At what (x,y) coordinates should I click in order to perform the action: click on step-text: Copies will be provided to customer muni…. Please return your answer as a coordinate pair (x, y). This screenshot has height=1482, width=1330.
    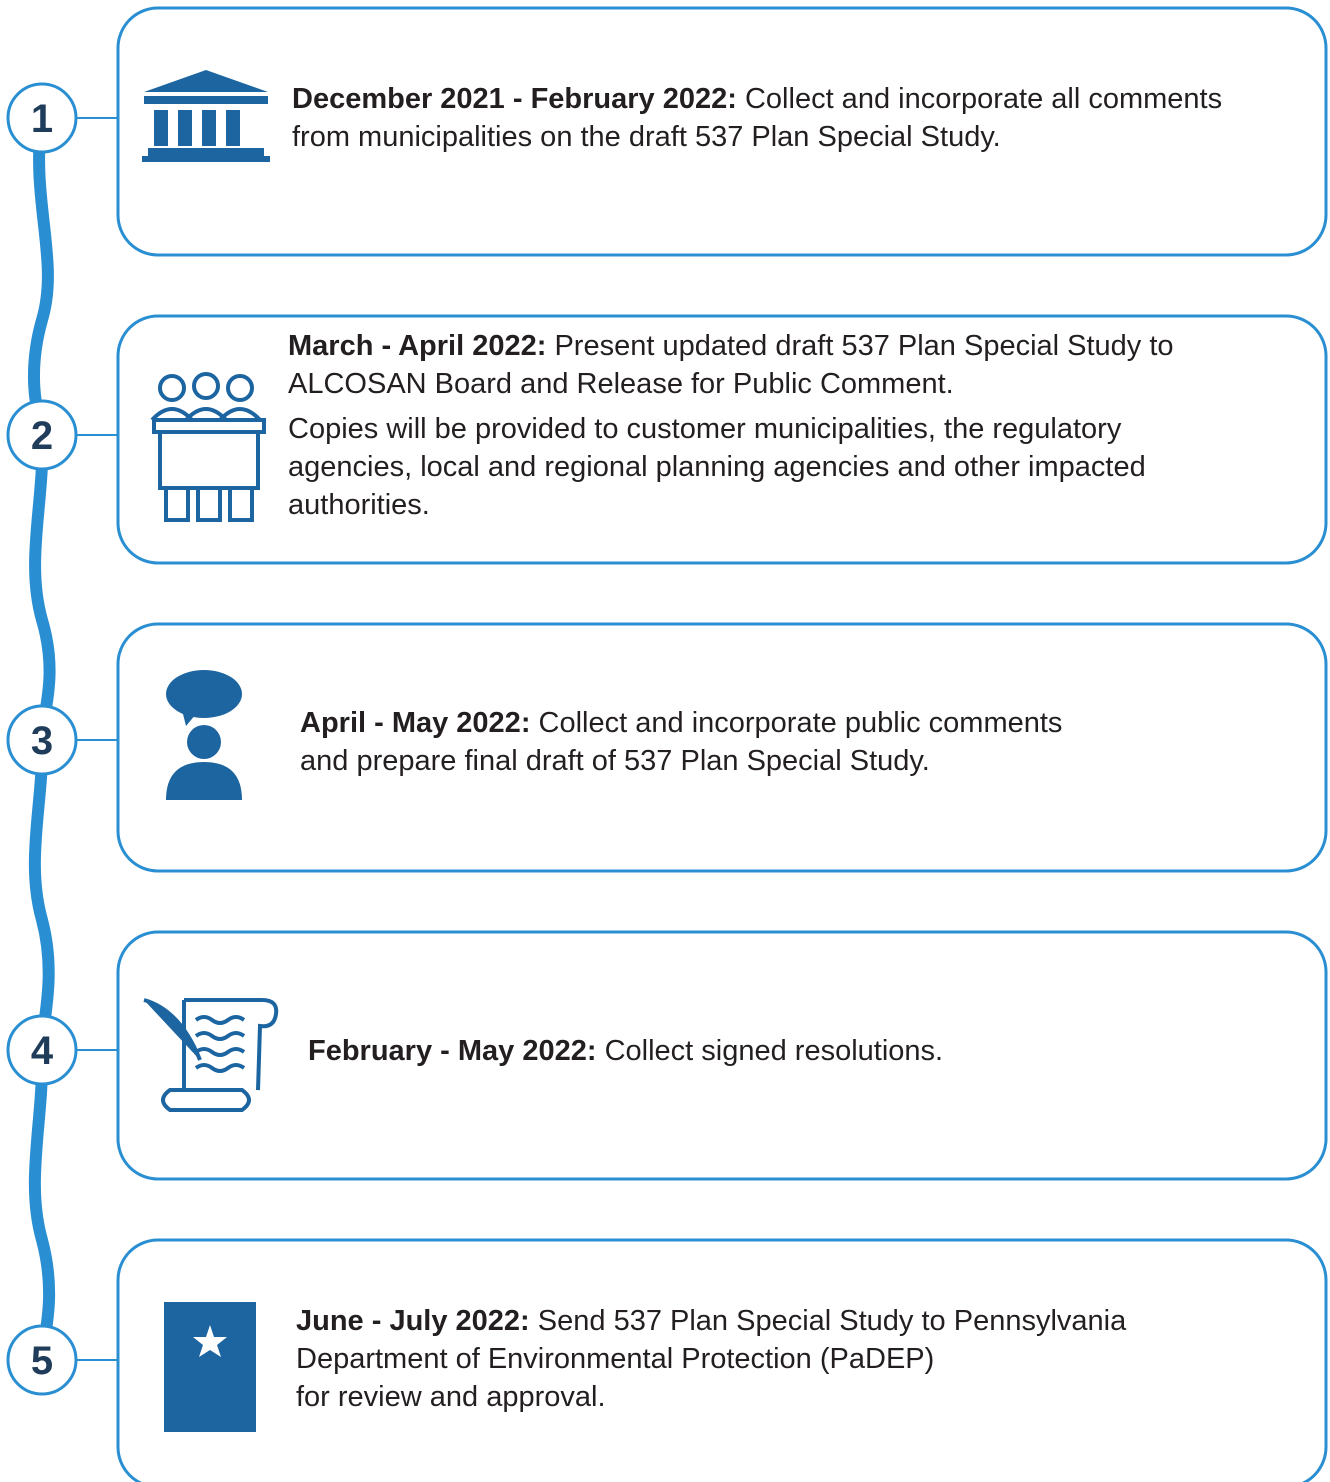
    Looking at the image, I should click on (705, 429).